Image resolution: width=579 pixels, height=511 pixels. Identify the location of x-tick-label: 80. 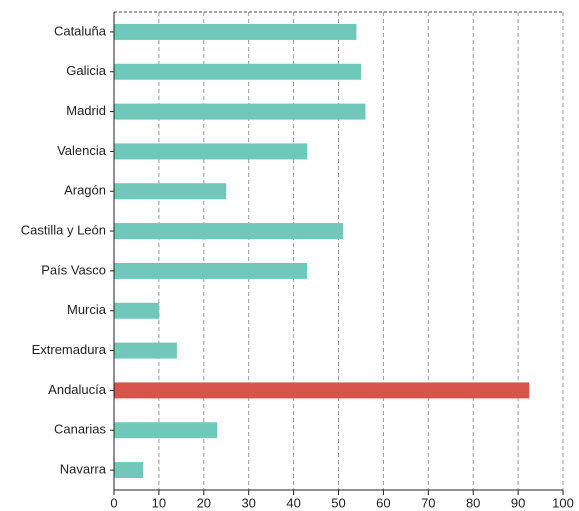
(473, 502).